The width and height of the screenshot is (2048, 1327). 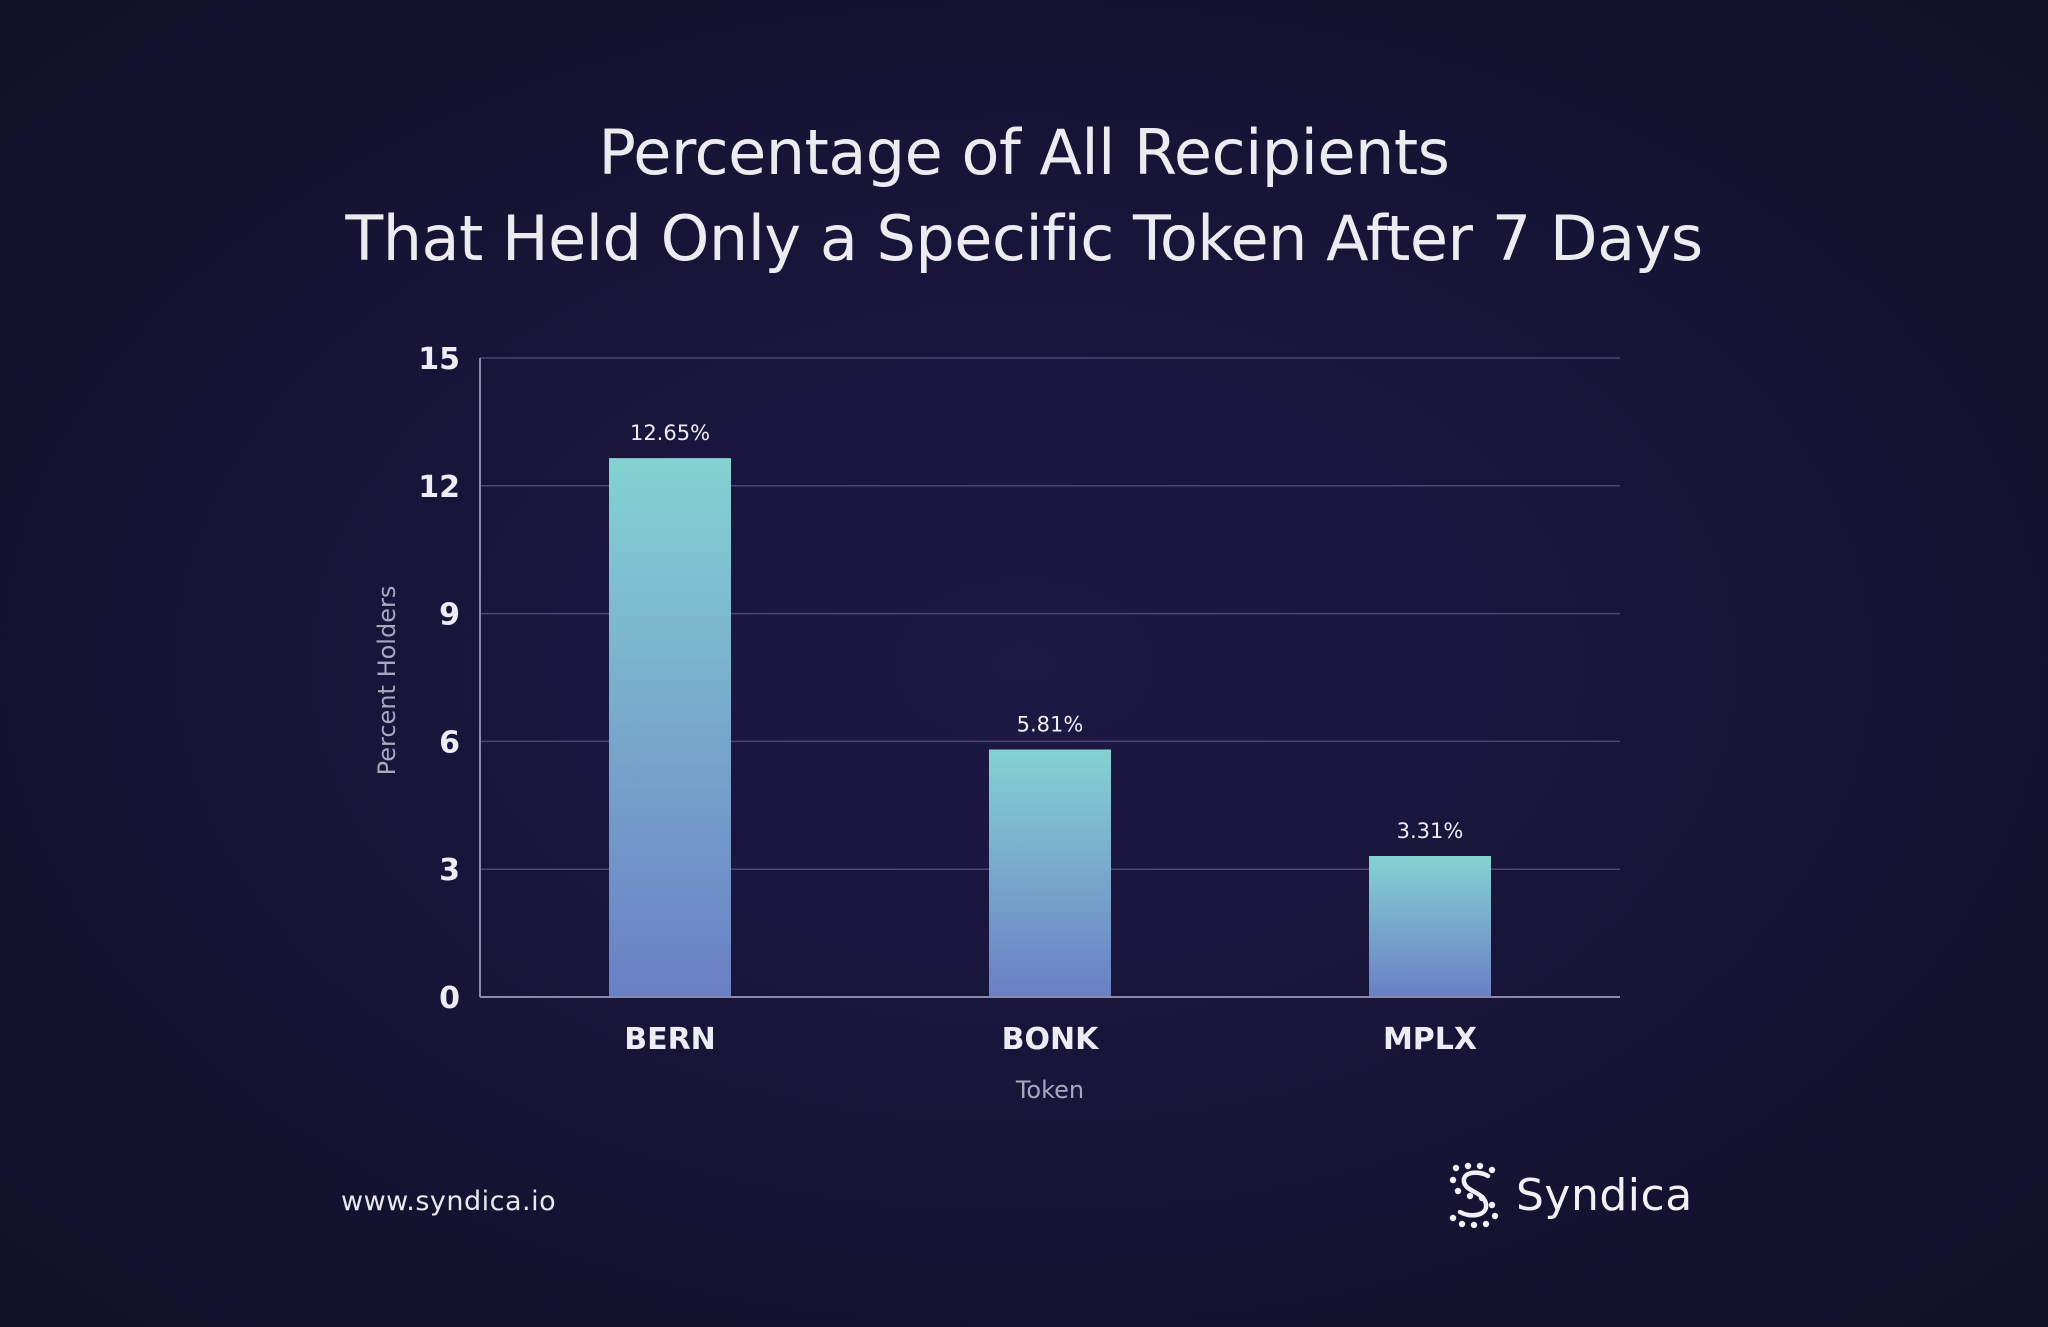 I want to click on brand: Syndica, so click(x=1570, y=1195).